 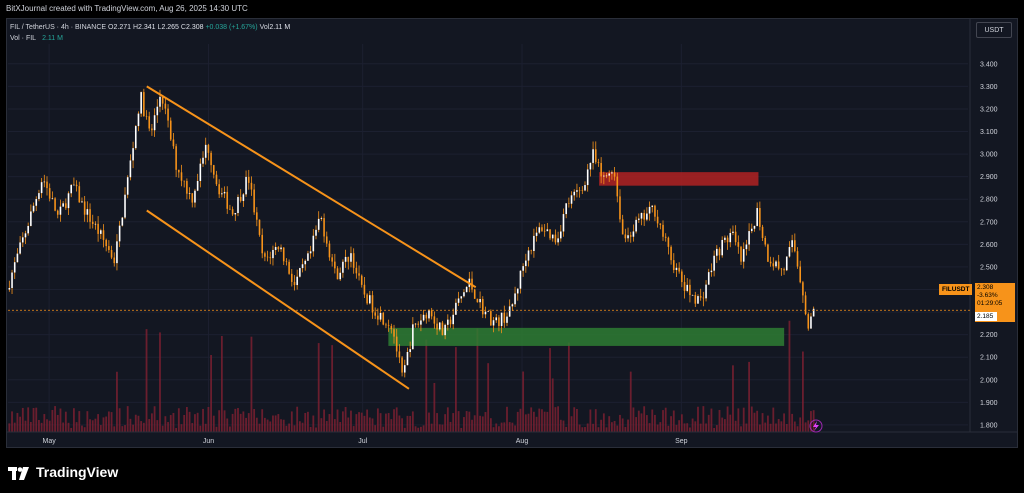 I want to click on resistance-zone, so click(x=679, y=179).